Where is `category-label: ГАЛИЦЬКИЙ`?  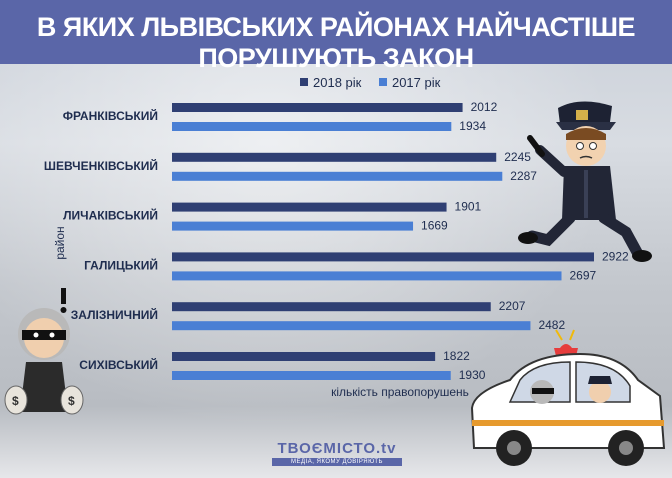
category-label: ГАЛИЦЬКИЙ is located at coordinates (121, 264).